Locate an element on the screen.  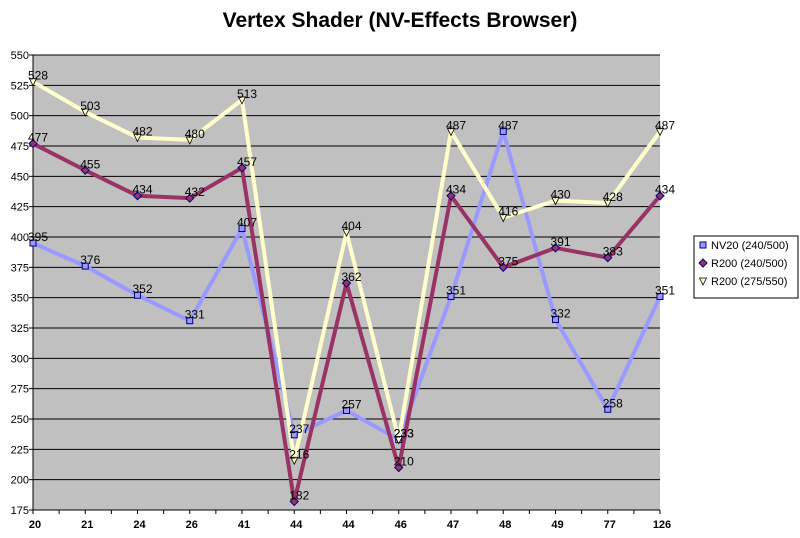
y-tick-label: 400 is located at coordinates (20, 238).